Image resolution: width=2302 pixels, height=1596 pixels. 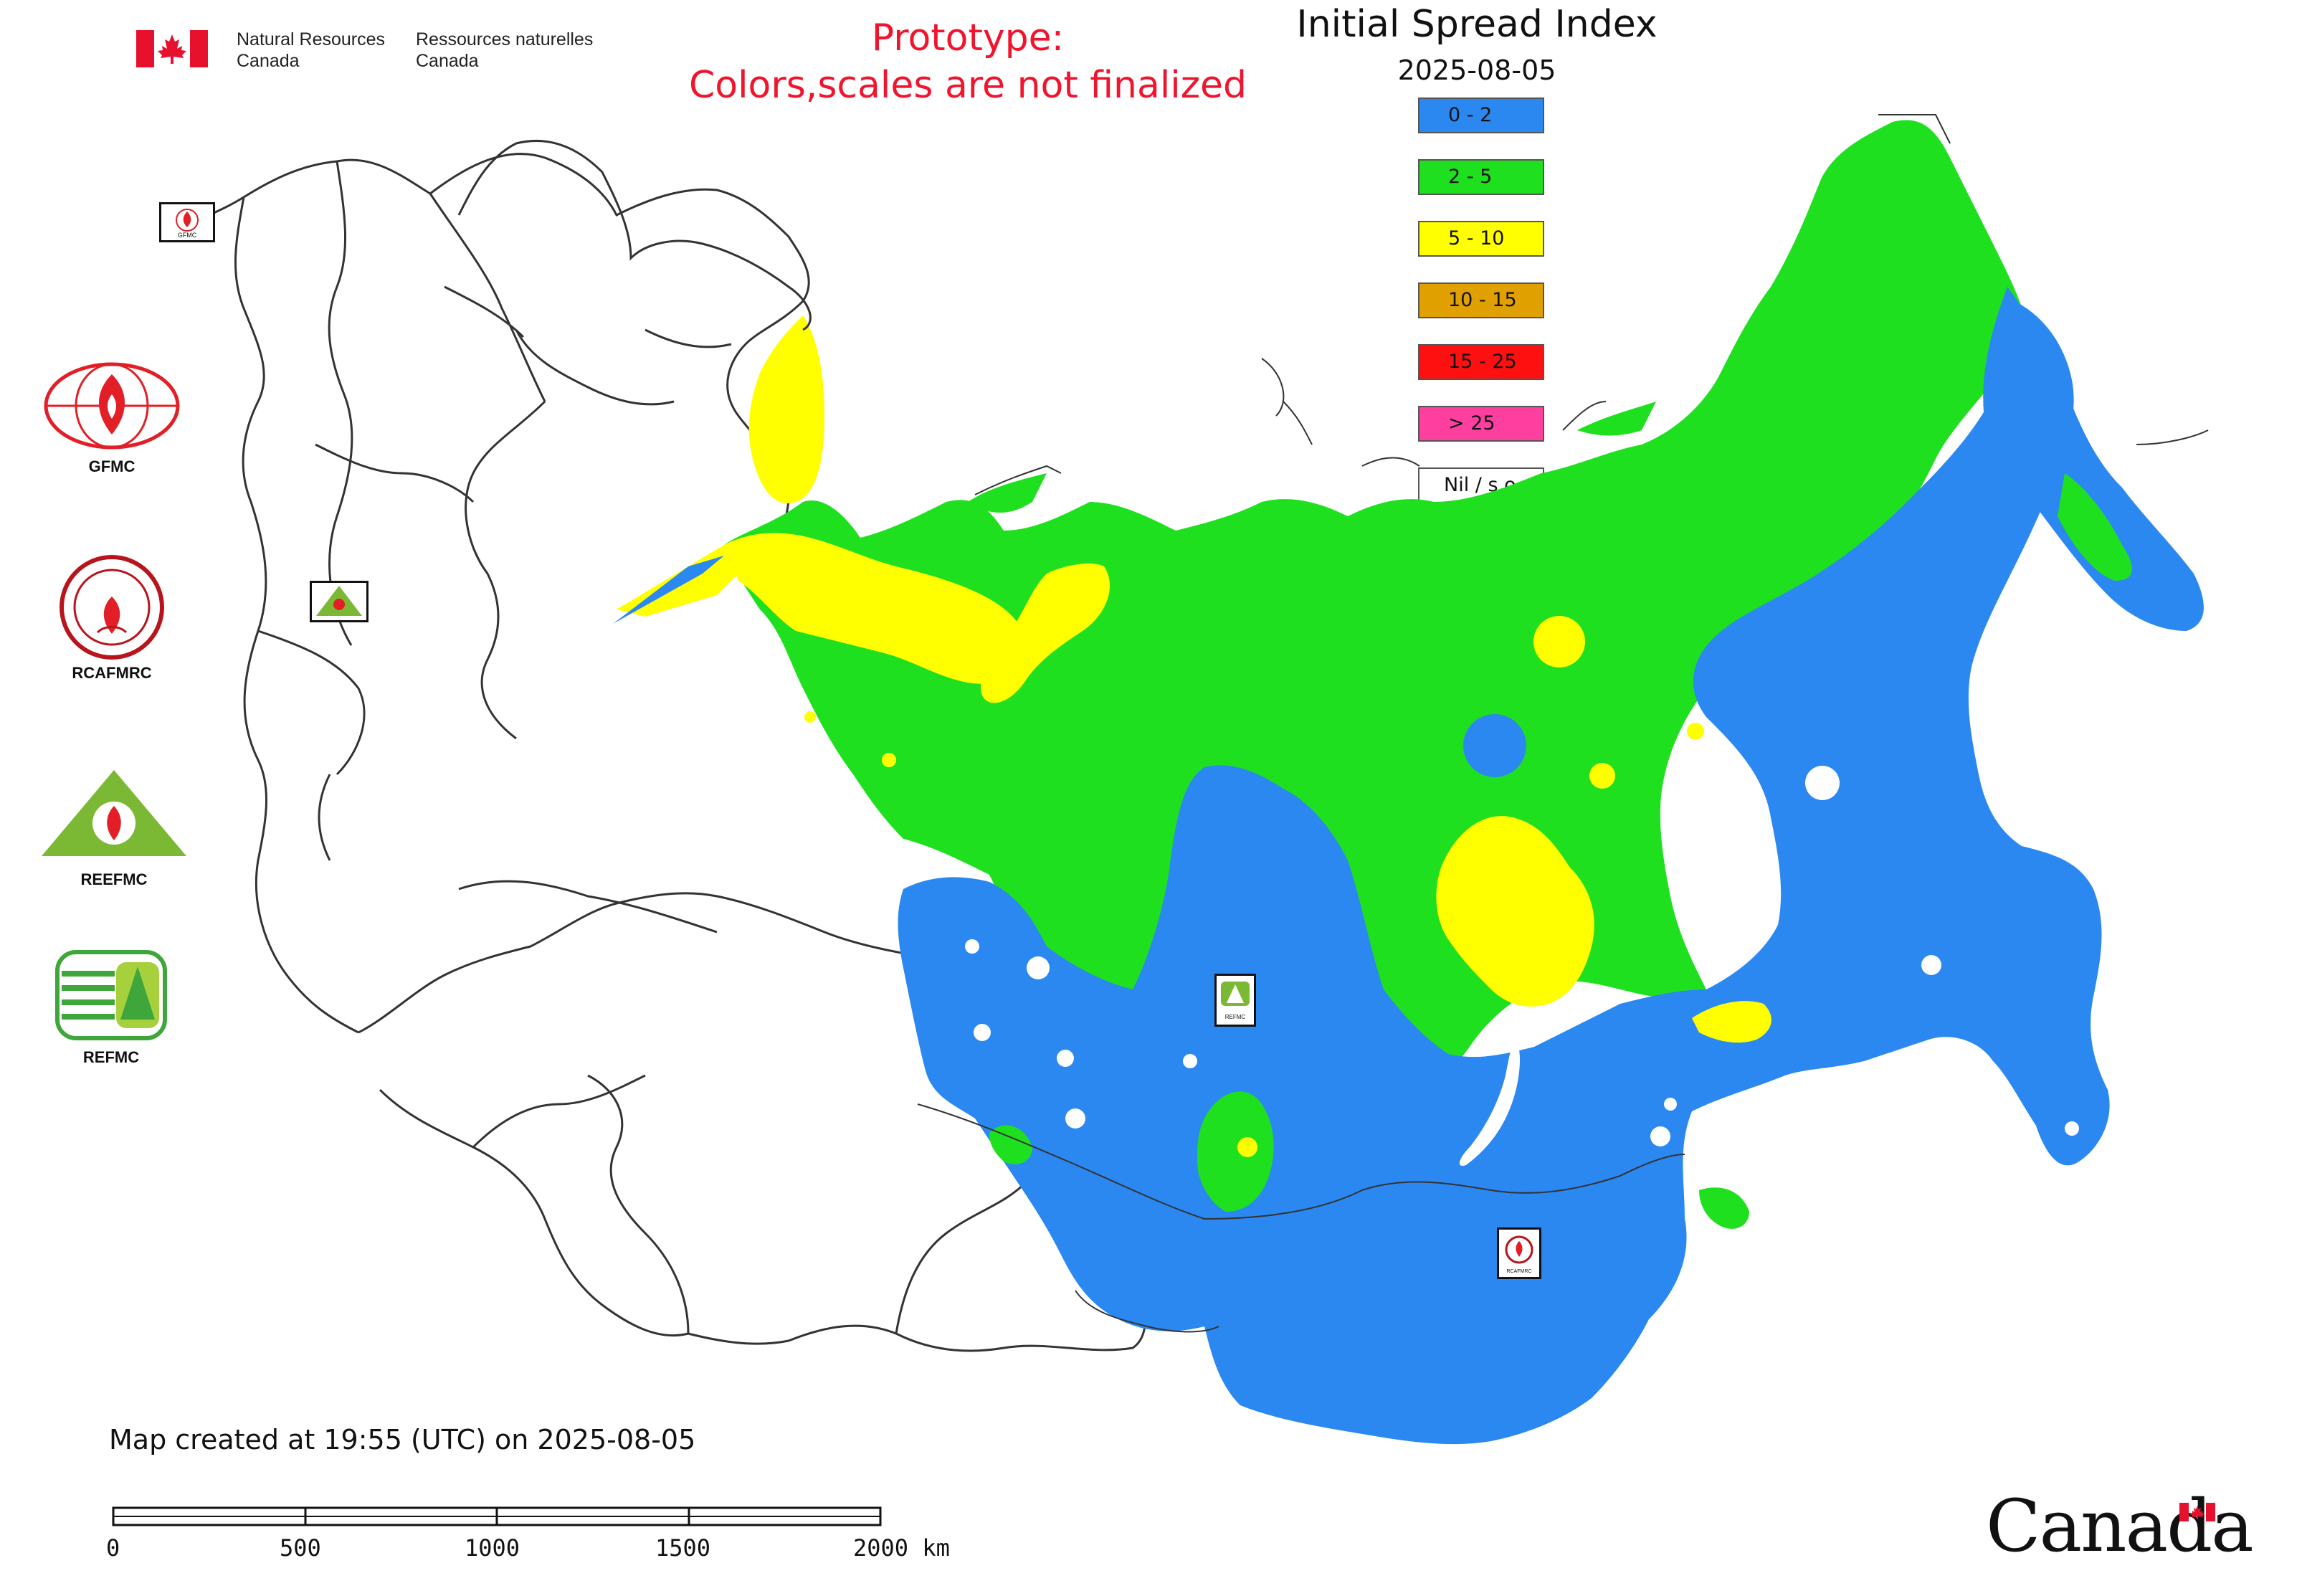 I want to click on rcafmrc-marker-icon: RCAFMRC, so click(x=1519, y=1254).